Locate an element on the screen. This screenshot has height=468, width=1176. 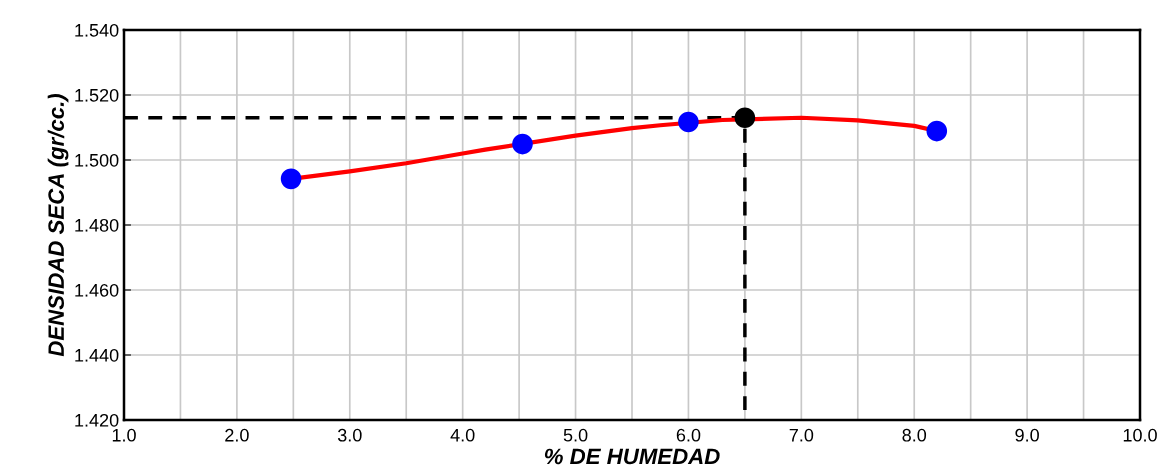
y-tick-label: 1.480 is located at coordinates (97, 225).